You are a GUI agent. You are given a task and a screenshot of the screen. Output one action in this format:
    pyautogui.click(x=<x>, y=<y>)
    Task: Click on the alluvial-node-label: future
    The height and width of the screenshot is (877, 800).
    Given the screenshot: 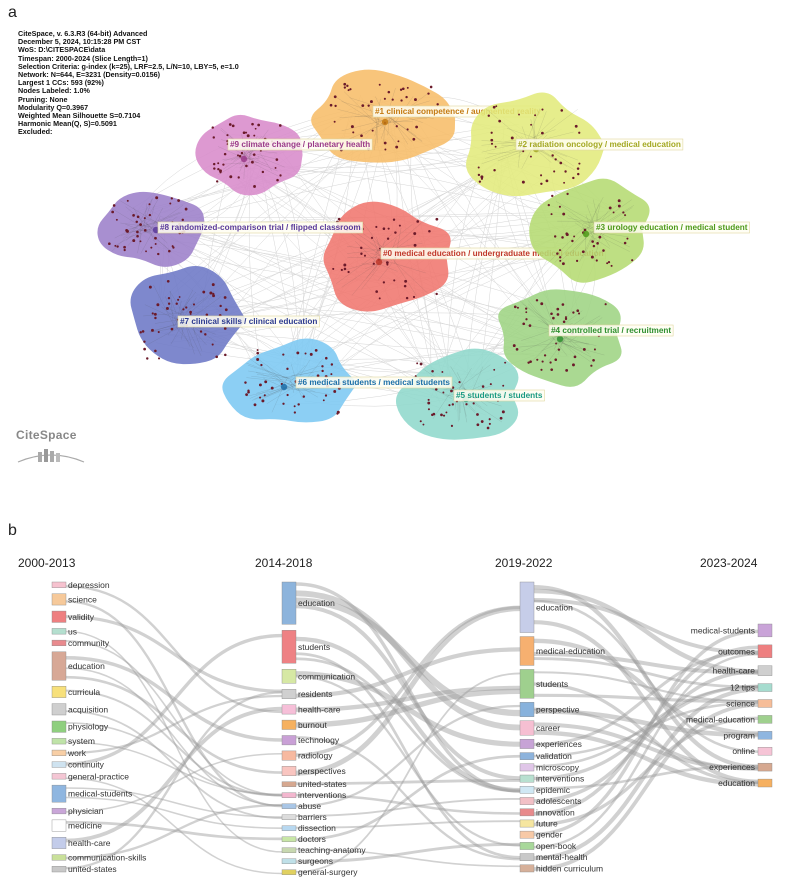 What is the action you would take?
    pyautogui.click(x=547, y=824)
    